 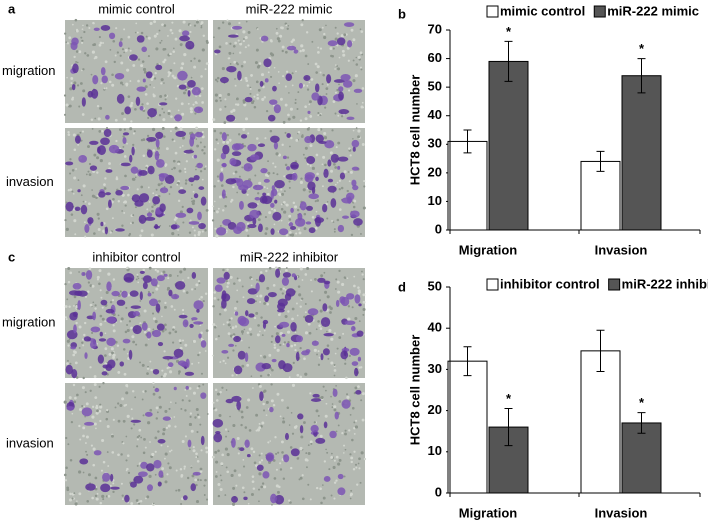 I want to click on row-label: migration, so click(x=28, y=70).